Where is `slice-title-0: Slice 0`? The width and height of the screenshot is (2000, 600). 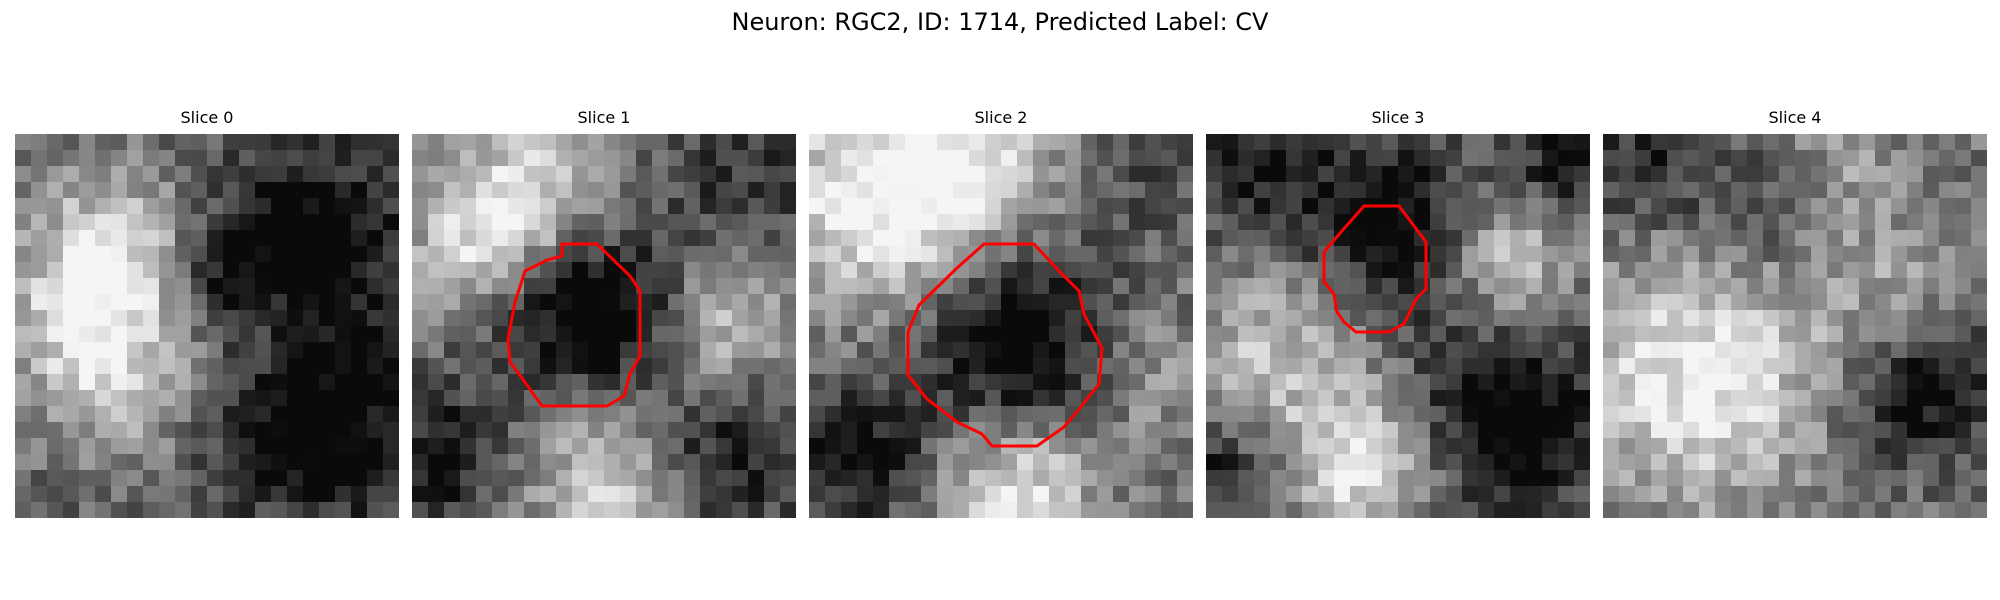 slice-title-0: Slice 0 is located at coordinates (207, 117).